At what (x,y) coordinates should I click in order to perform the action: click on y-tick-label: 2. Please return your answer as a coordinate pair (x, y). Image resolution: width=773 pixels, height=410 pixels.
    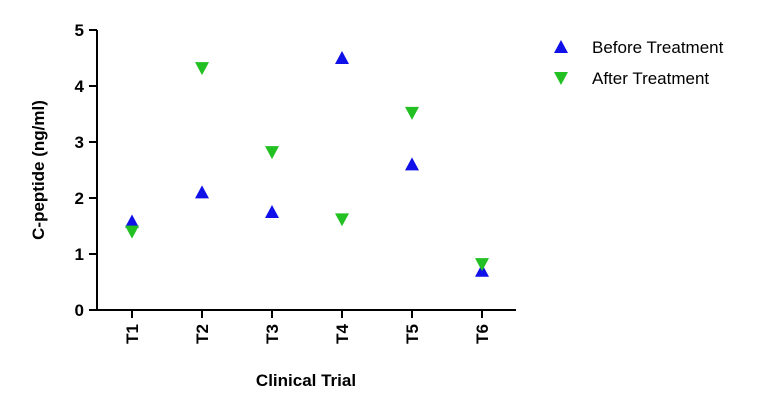
    Looking at the image, I should click on (79, 198).